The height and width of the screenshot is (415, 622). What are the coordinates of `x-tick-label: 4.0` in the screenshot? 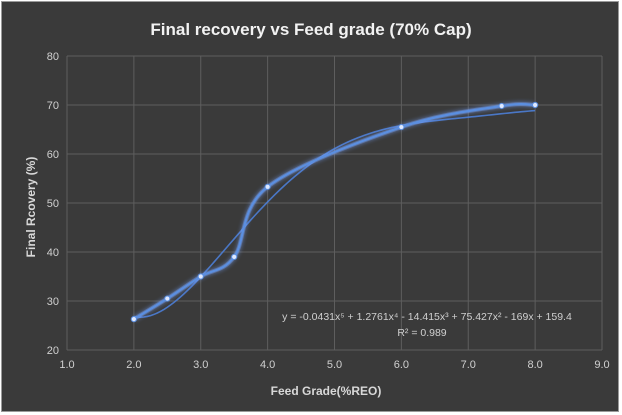 It's located at (267, 365).